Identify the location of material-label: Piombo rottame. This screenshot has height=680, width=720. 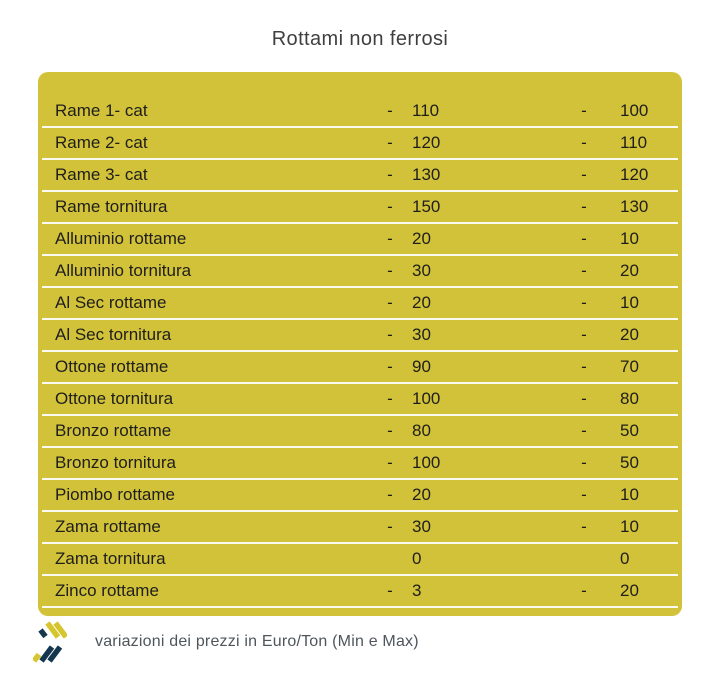
(115, 494).